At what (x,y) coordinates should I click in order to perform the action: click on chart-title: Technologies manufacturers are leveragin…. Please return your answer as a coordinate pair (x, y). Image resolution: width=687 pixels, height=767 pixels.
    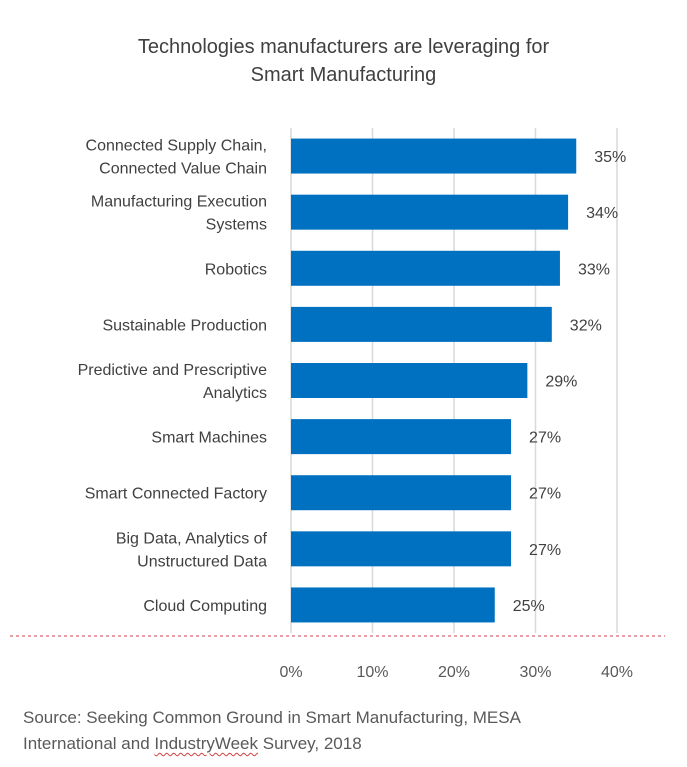
    Looking at the image, I should click on (343, 61).